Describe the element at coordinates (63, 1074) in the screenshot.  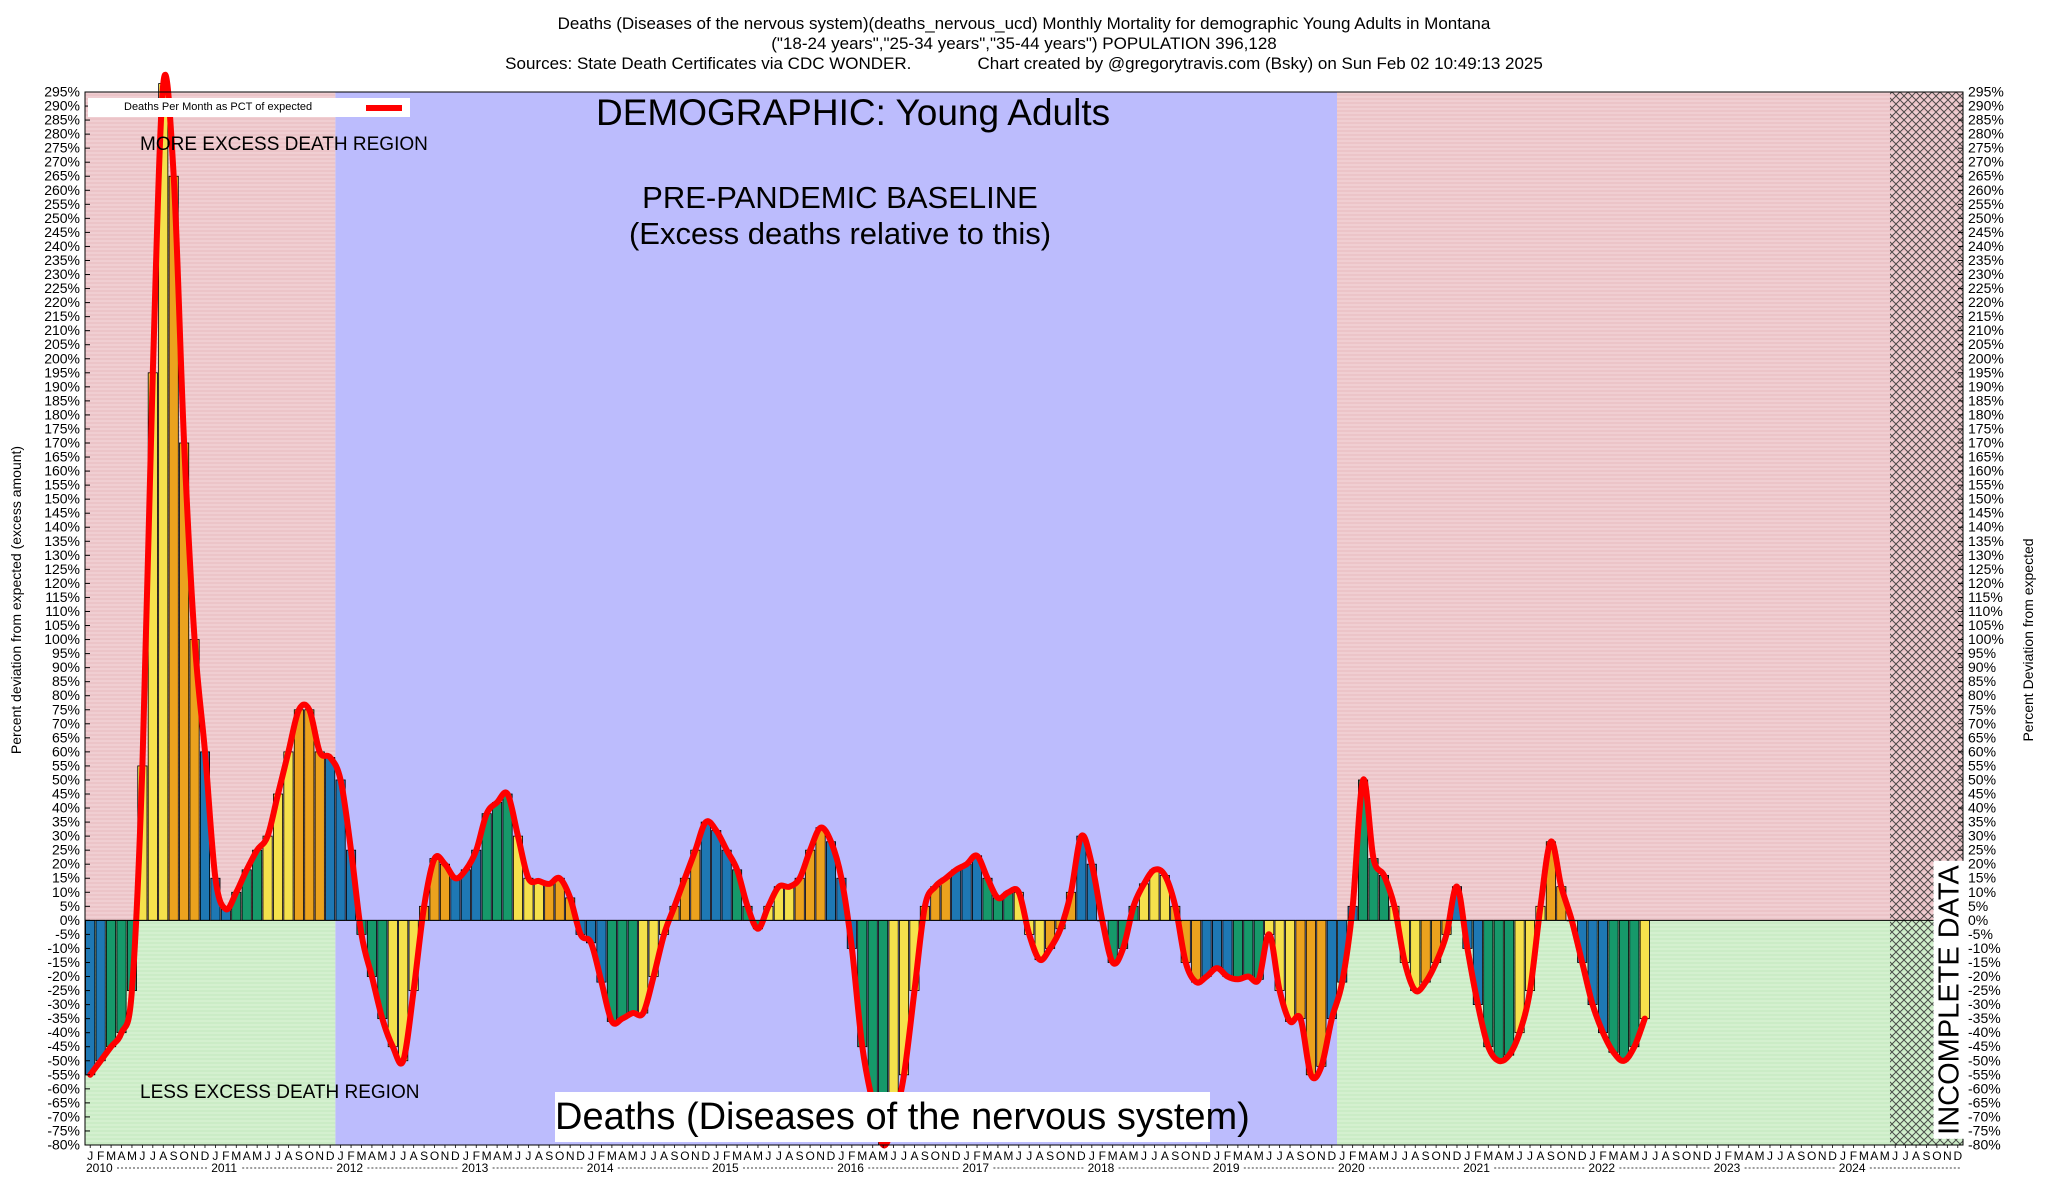
I see `y-tick-label-left: -55%` at that location.